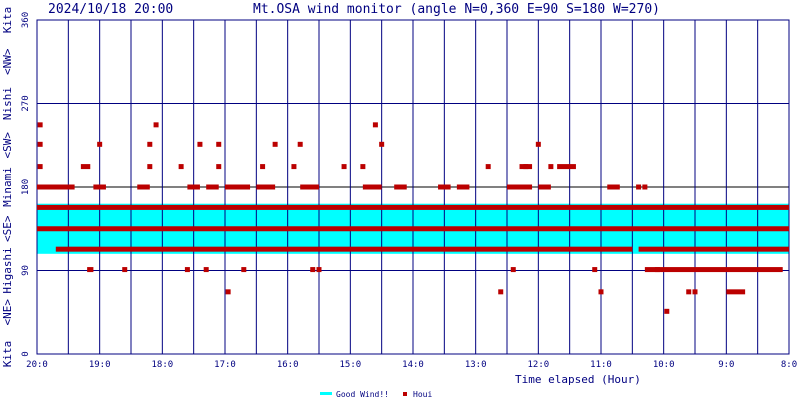 Image resolution: width=800 pixels, height=400 pixels. Describe the element at coordinates (7, 145) in the screenshot. I see `y-direction-label: <SW>` at that location.